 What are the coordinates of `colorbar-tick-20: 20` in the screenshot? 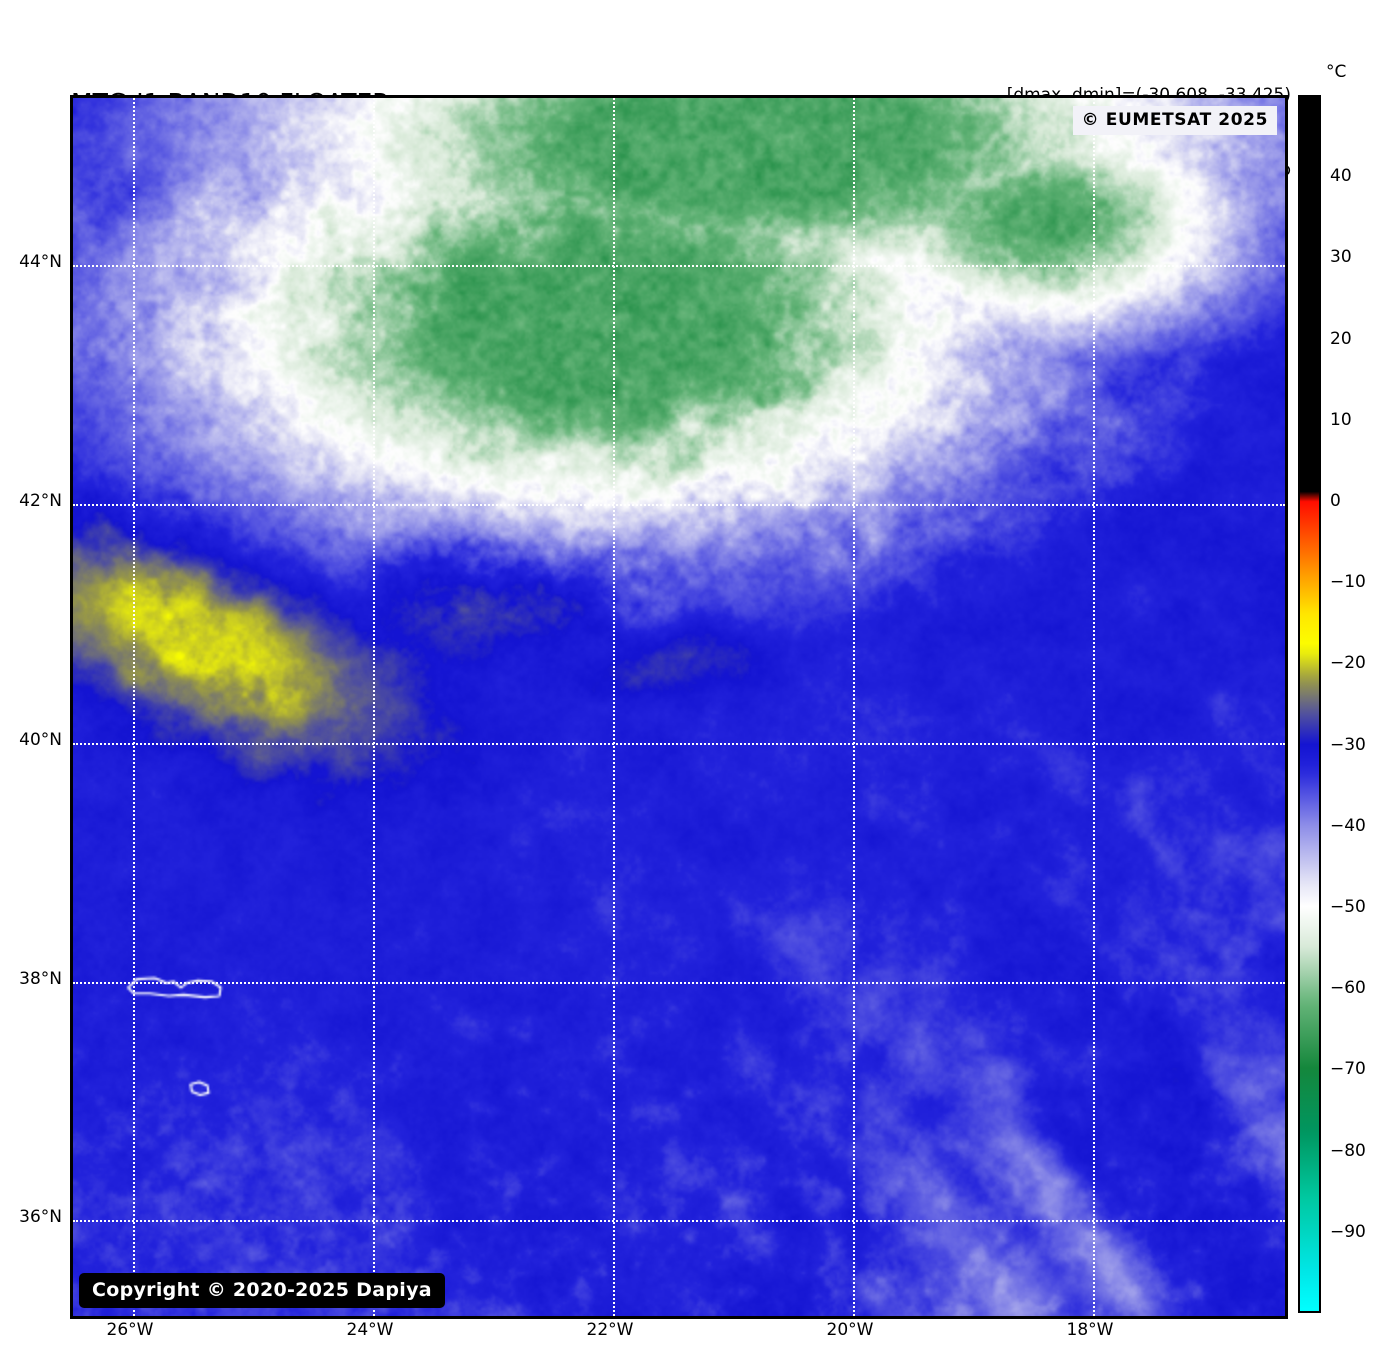 It's located at (1341, 338).